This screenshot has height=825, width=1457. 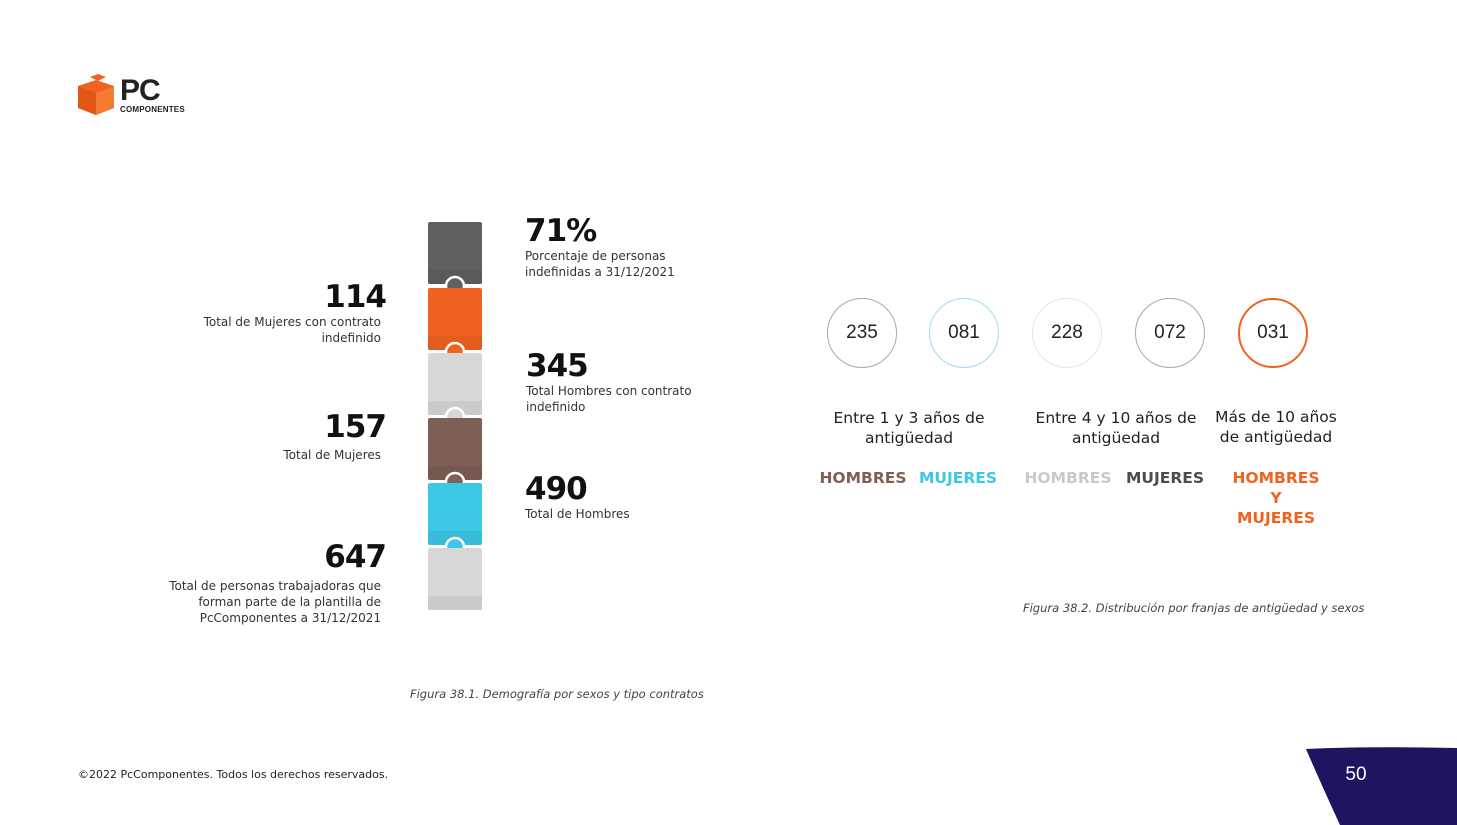 What do you see at coordinates (332, 455) in the screenshot?
I see `stat-desc-line: Total de Mujeres` at bounding box center [332, 455].